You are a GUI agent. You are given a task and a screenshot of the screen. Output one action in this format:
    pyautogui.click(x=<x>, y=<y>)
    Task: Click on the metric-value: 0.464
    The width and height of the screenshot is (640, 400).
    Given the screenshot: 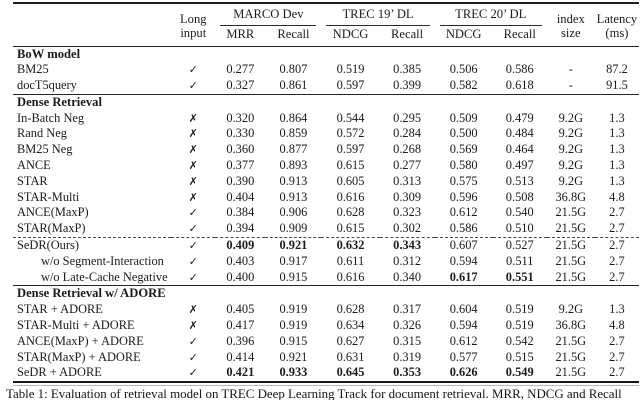 What is the action you would take?
    pyautogui.click(x=519, y=149)
    